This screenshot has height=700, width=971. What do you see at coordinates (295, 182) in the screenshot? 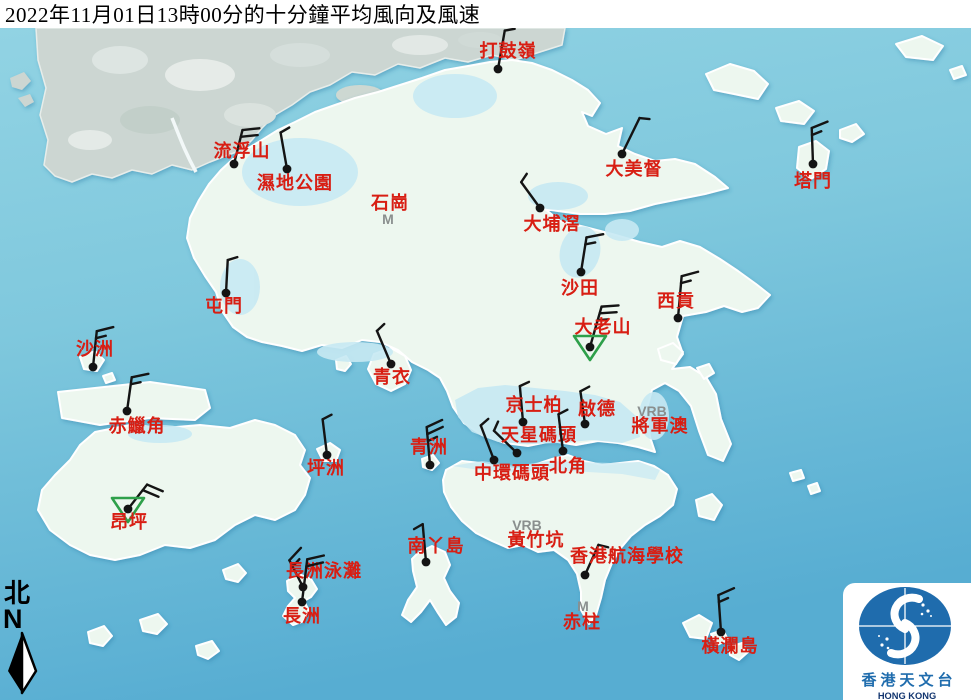
I see `station-label: 濕地公園` at bounding box center [295, 182].